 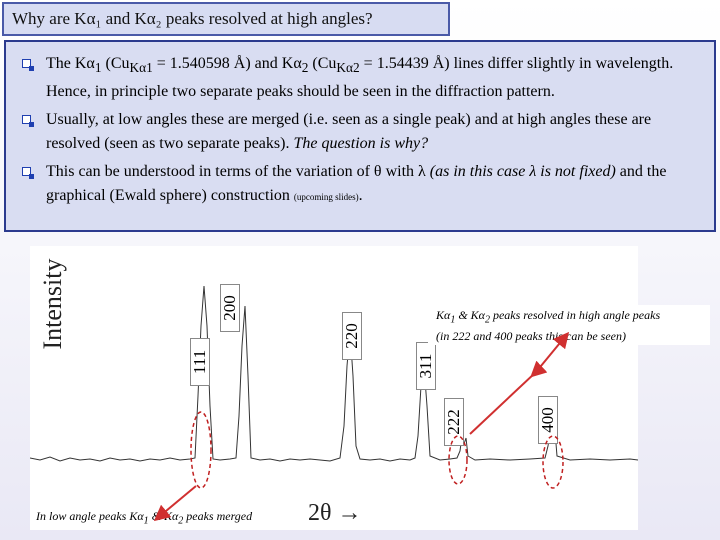 I want to click on peak-label-311: 311, so click(x=426, y=366).